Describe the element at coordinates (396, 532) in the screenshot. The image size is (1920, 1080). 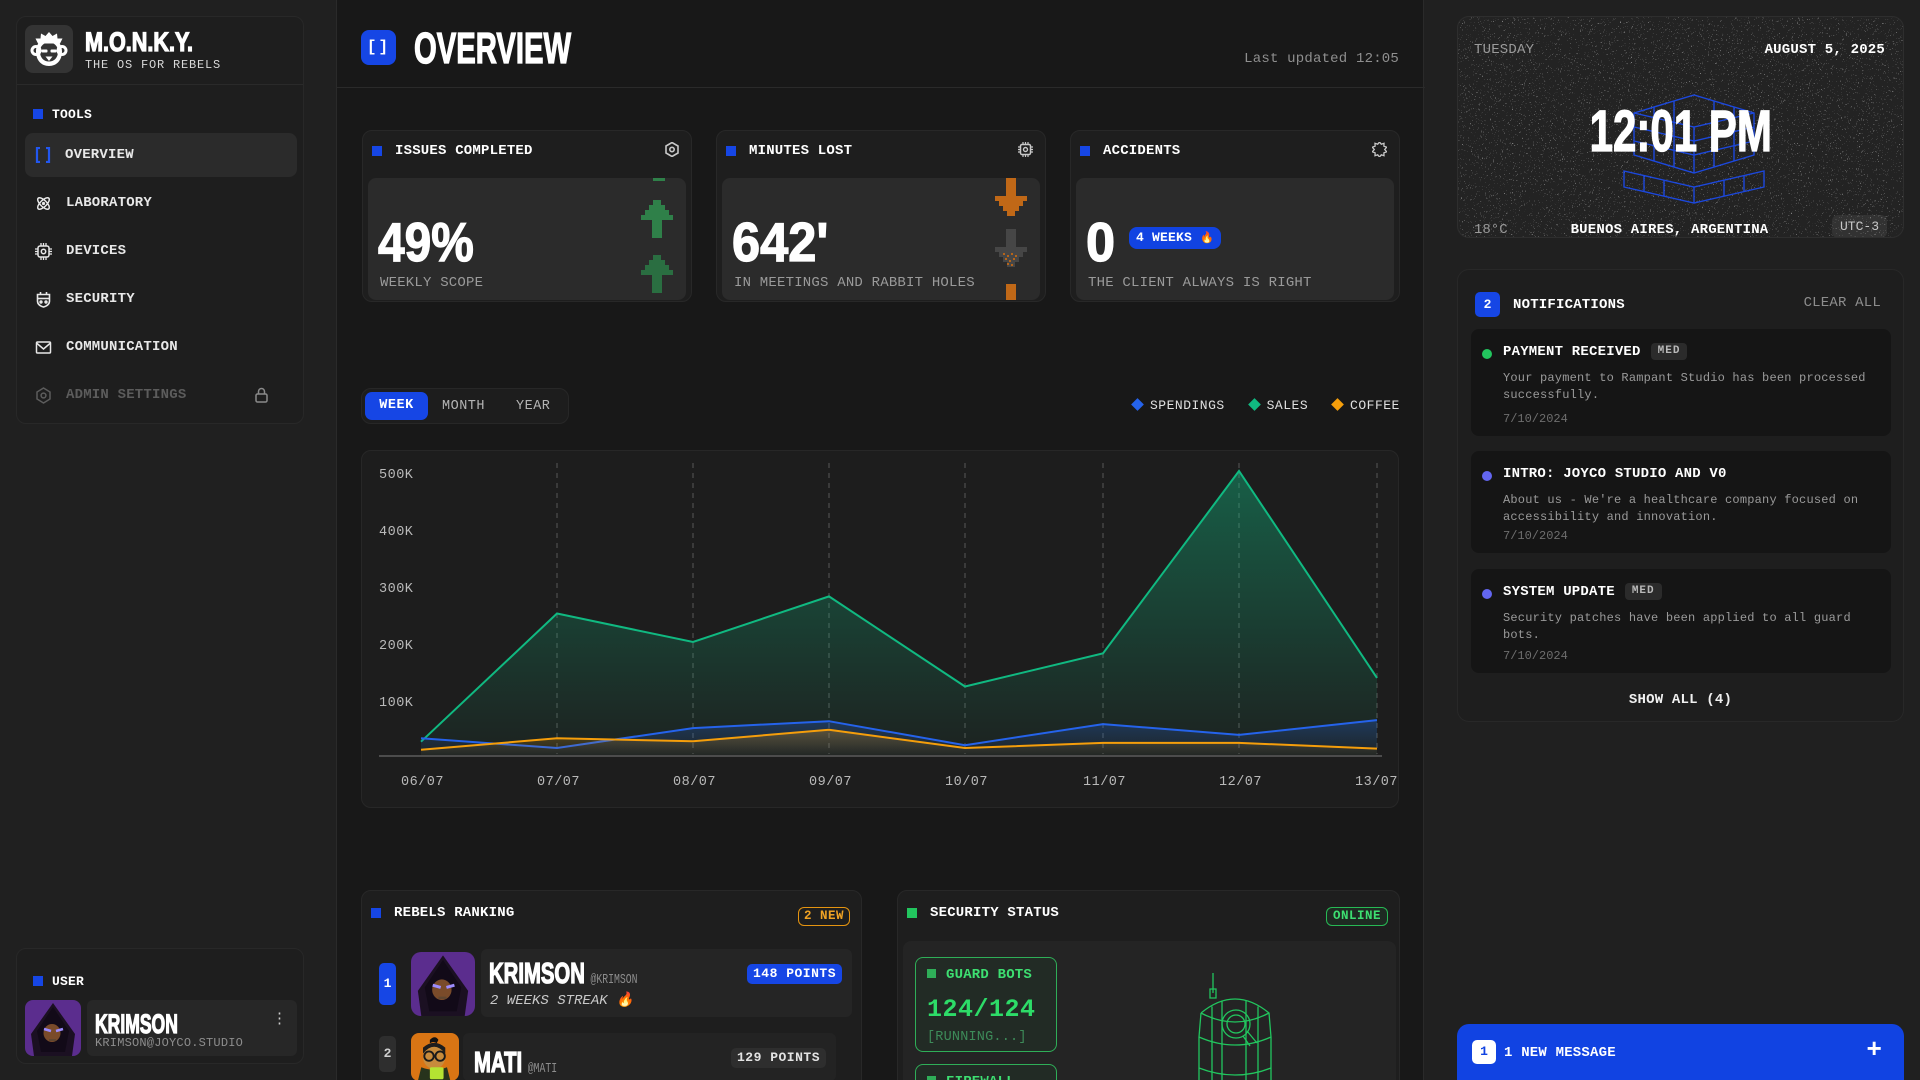
I see `svg-text: 400K` at that location.